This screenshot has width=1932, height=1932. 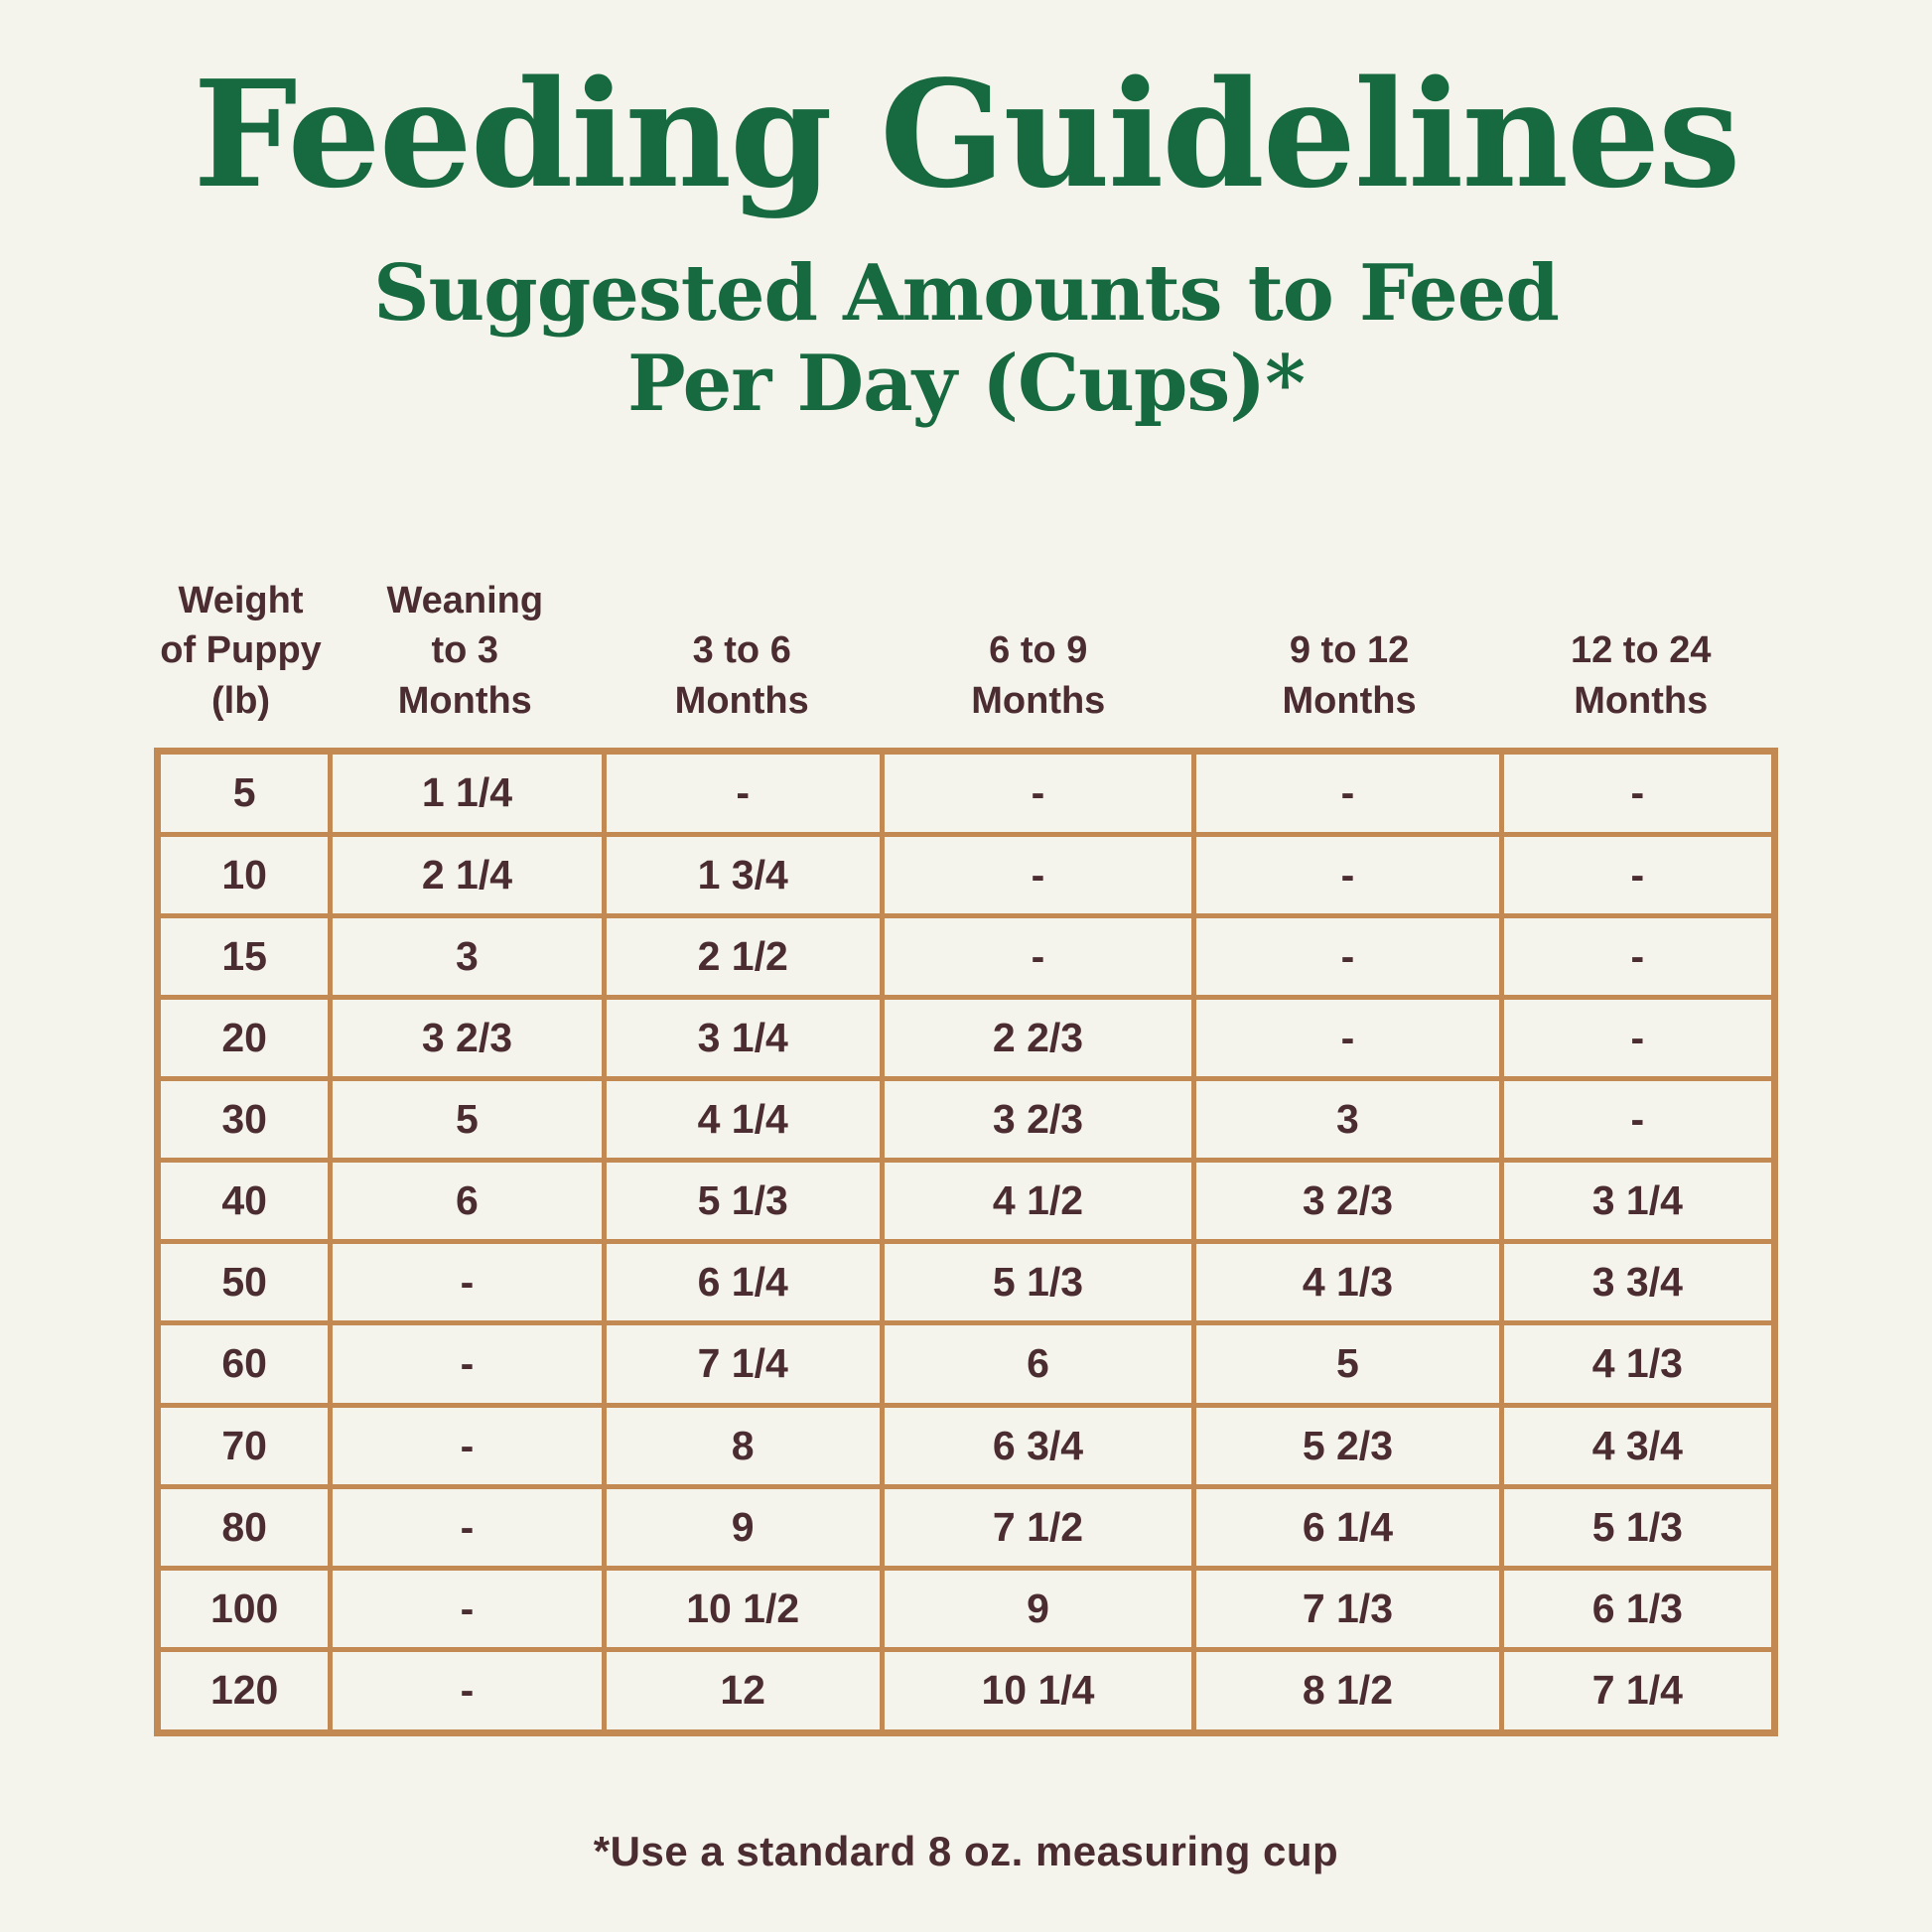 What do you see at coordinates (966, 1851) in the screenshot?
I see `measuring-cup-footnote: *Use a standard 8 oz. measuring cup` at bounding box center [966, 1851].